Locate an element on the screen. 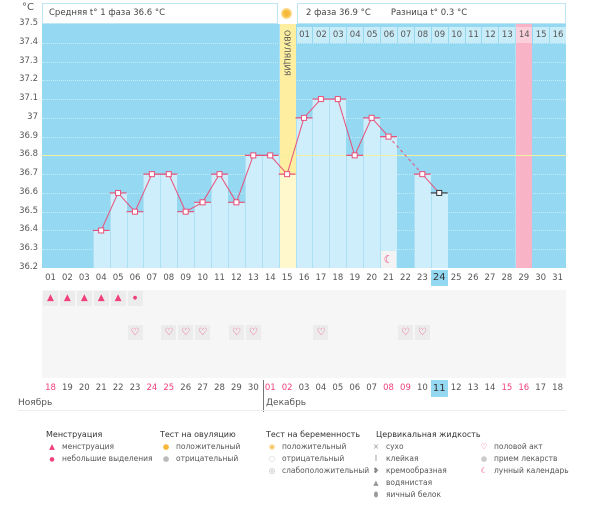 The height and width of the screenshot is (522, 600). calendar-date: 14 is located at coordinates (490, 388).